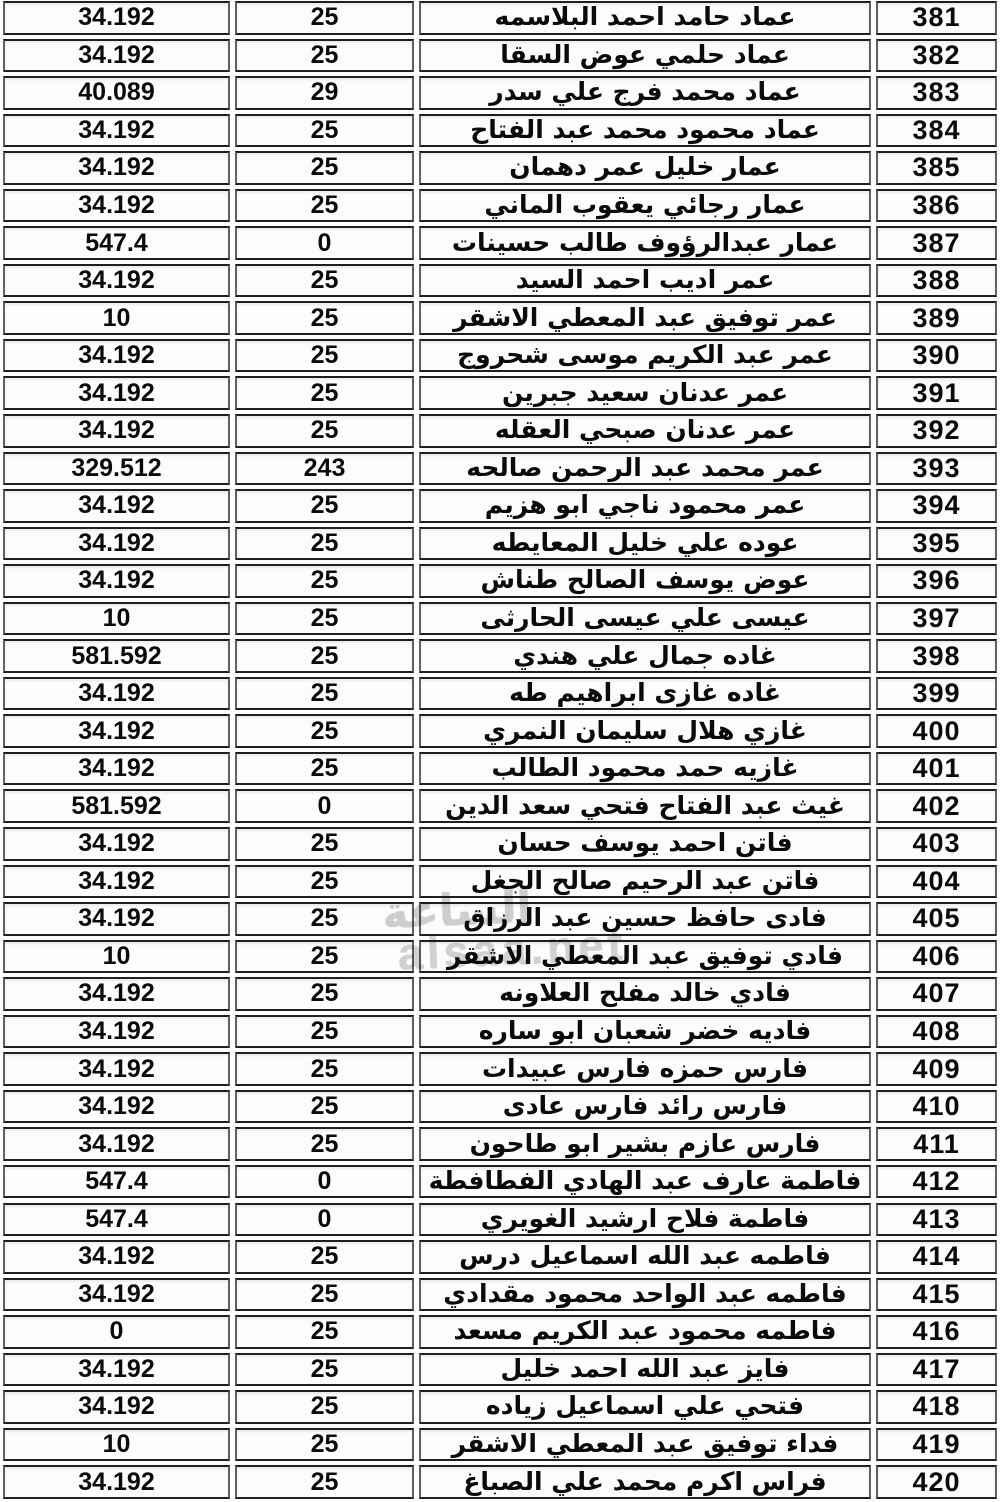 Image resolution: width=1000 pixels, height=1502 pixels. What do you see at coordinates (500, 1332) in the screenshot?
I see `table-row: 0 25 فاطمه محمود عبد الكريم مسعد 416` at bounding box center [500, 1332].